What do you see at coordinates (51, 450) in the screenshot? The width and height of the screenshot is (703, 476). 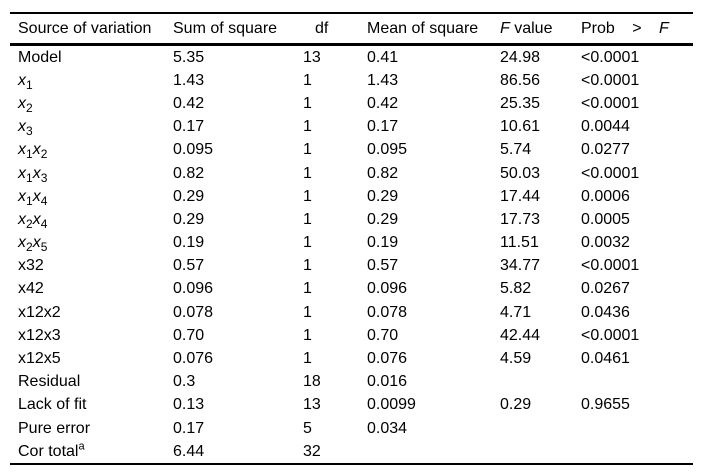 I see `cell-source: Cor totala` at bounding box center [51, 450].